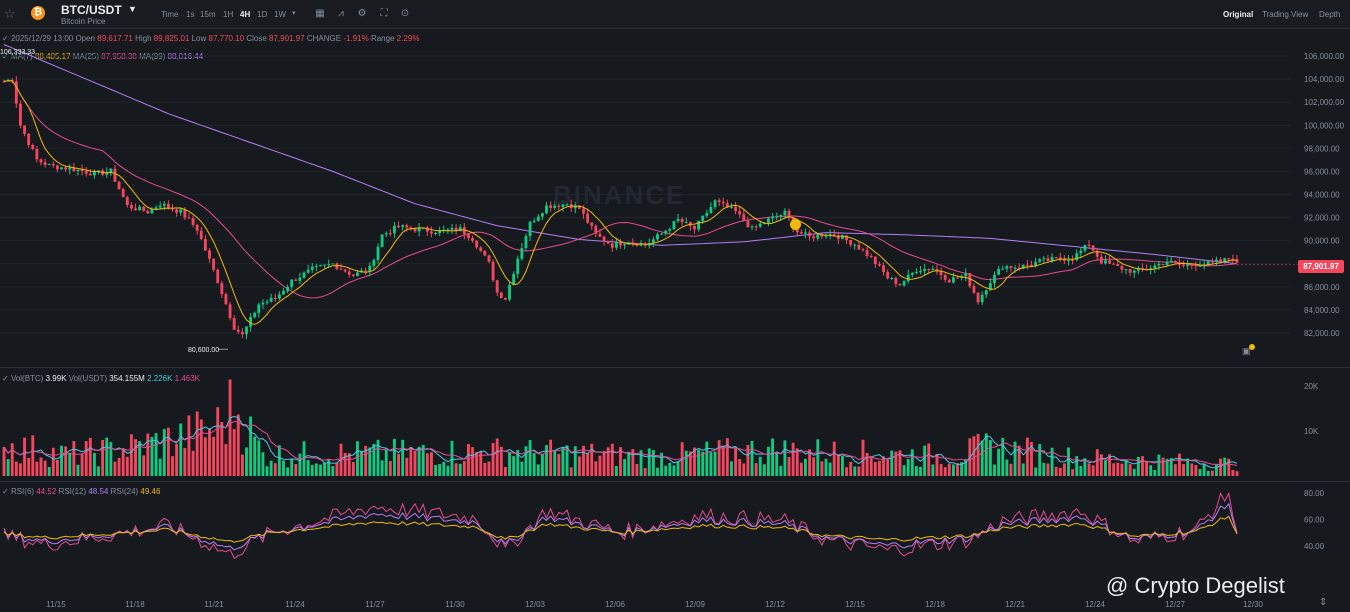 The width and height of the screenshot is (1350, 612). Describe the element at coordinates (320, 13) in the screenshot. I see `calendar-icon: ▦` at that location.